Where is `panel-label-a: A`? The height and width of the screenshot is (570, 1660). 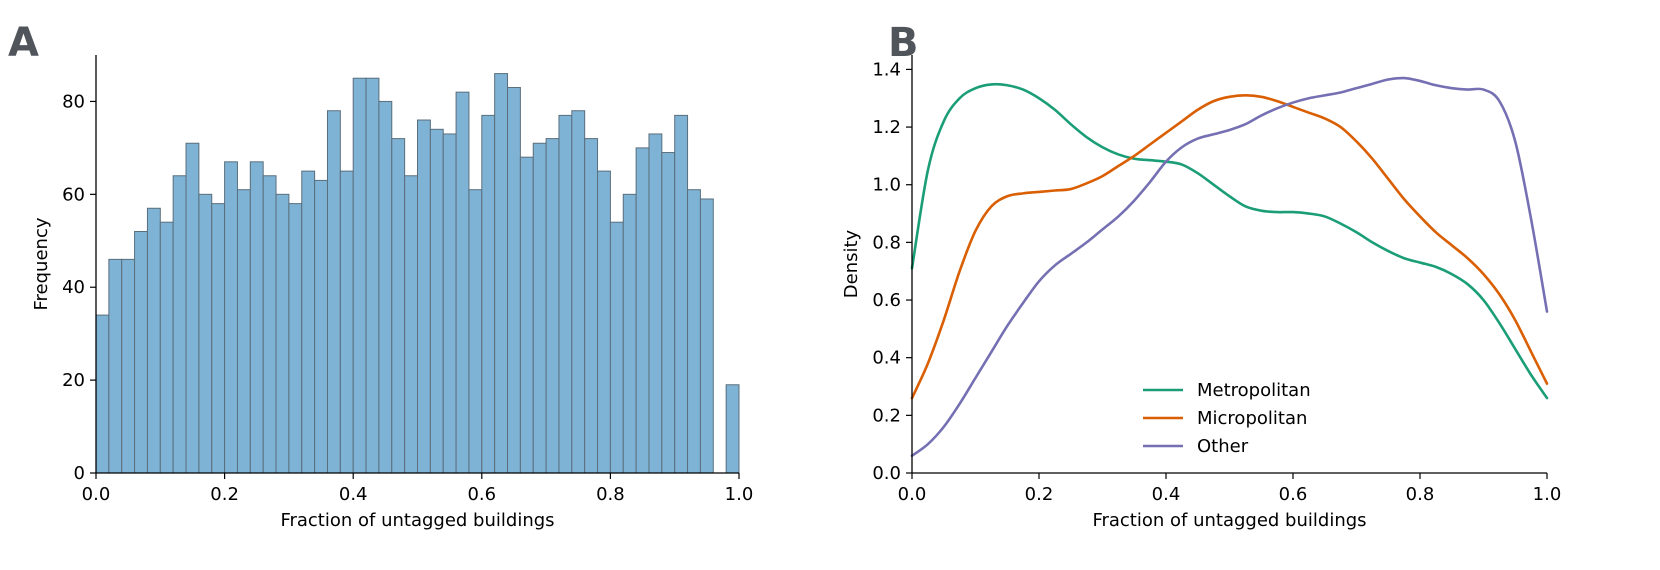
panel-label-a: A is located at coordinates (23, 43).